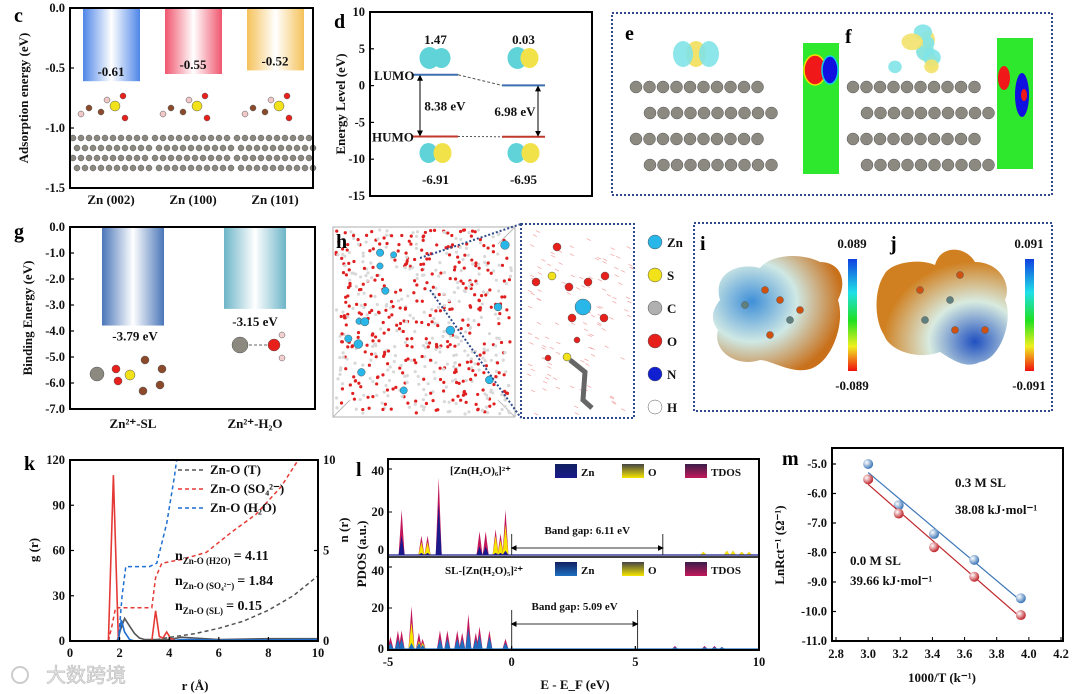 Image resolution: width=1080 pixels, height=694 pixels. I want to click on colorbar-min-label: -0.091, so click(1029, 385).